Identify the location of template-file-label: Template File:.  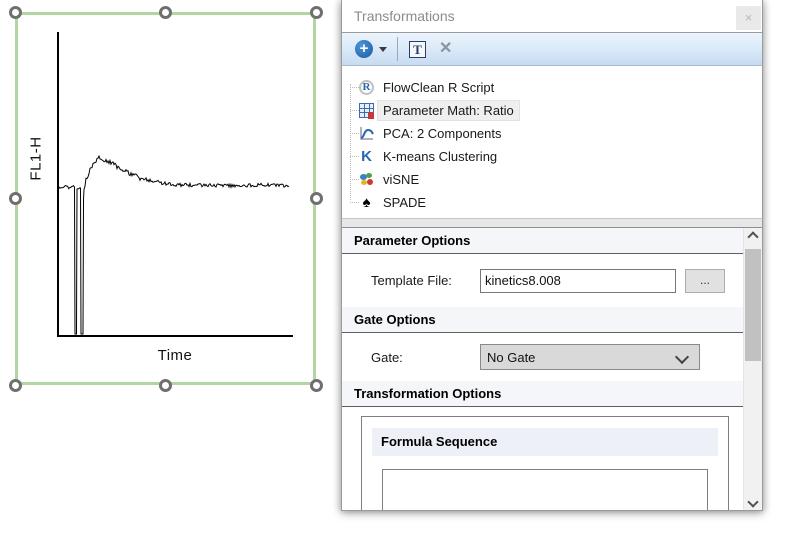
(411, 280).